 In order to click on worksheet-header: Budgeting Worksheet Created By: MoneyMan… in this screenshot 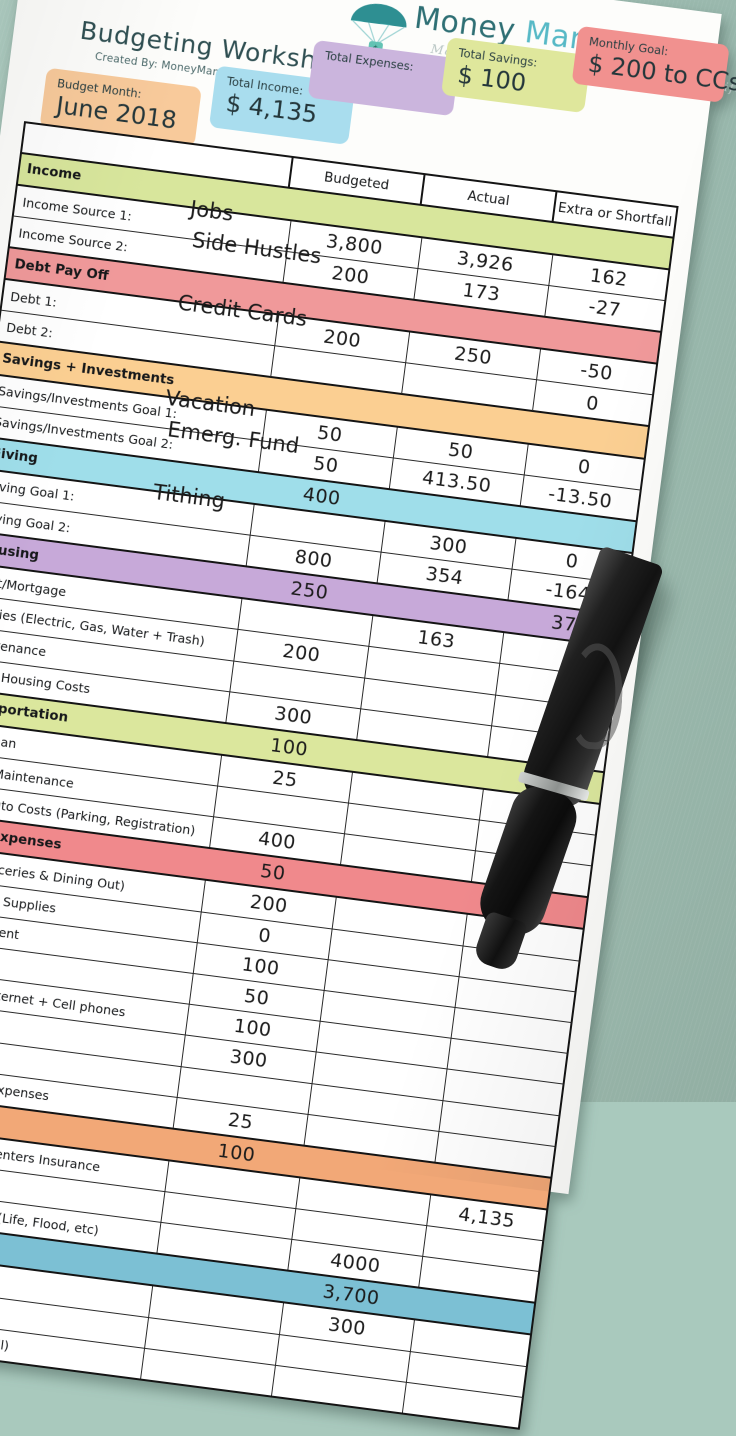, I will do `click(369, 104)`.